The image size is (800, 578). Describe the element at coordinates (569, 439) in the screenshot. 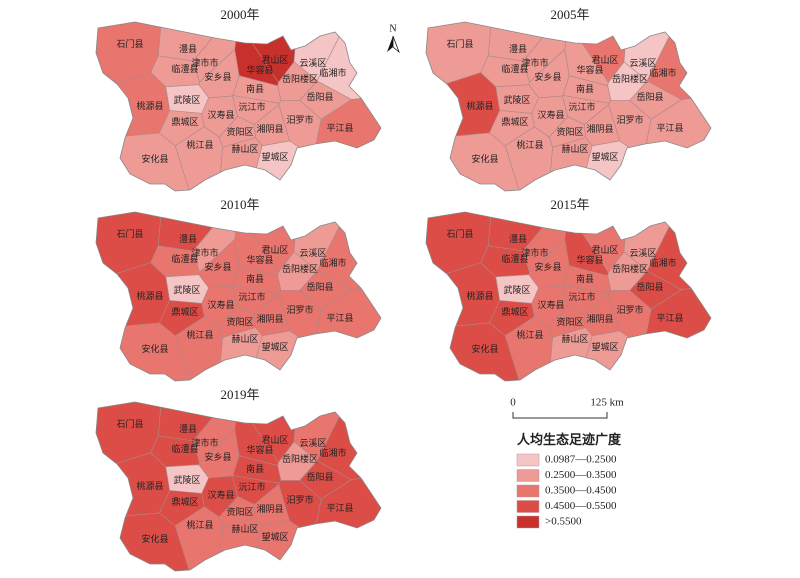

I see `legend-title: 人均生态足迹广度` at that location.